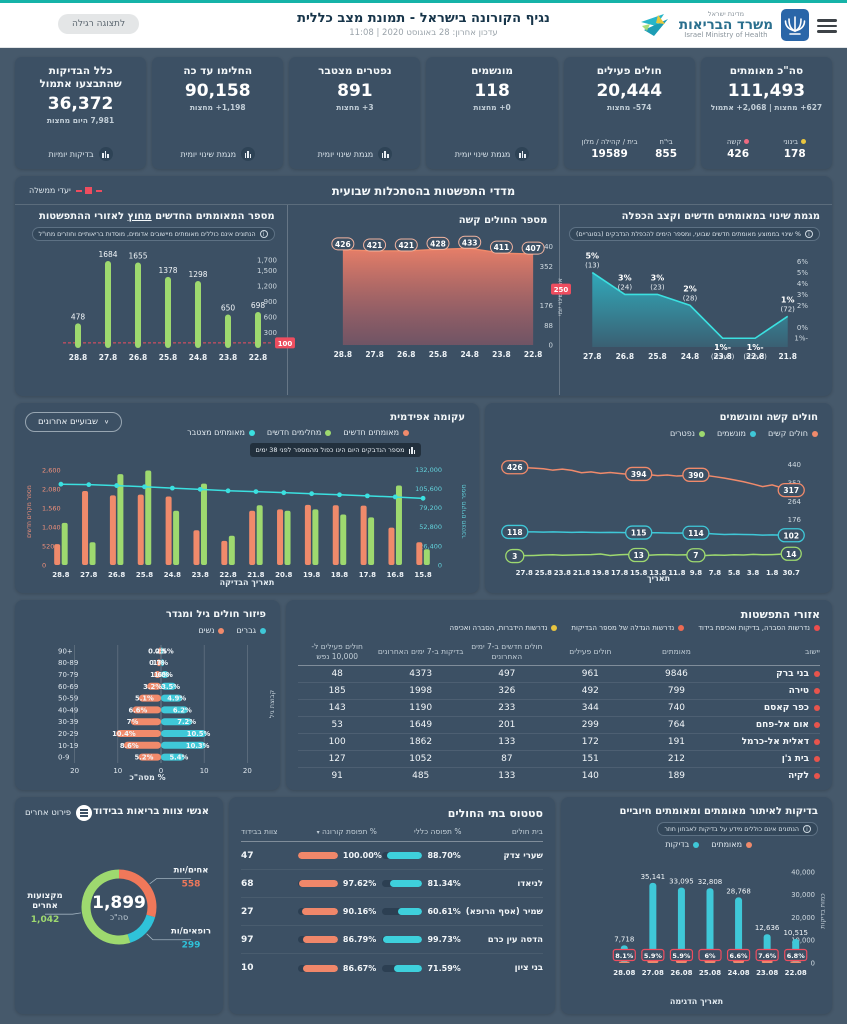 Image resolution: width=847 pixels, height=1024 pixels. I want to click on kpi-split-label: בי"ח, so click(666, 141).